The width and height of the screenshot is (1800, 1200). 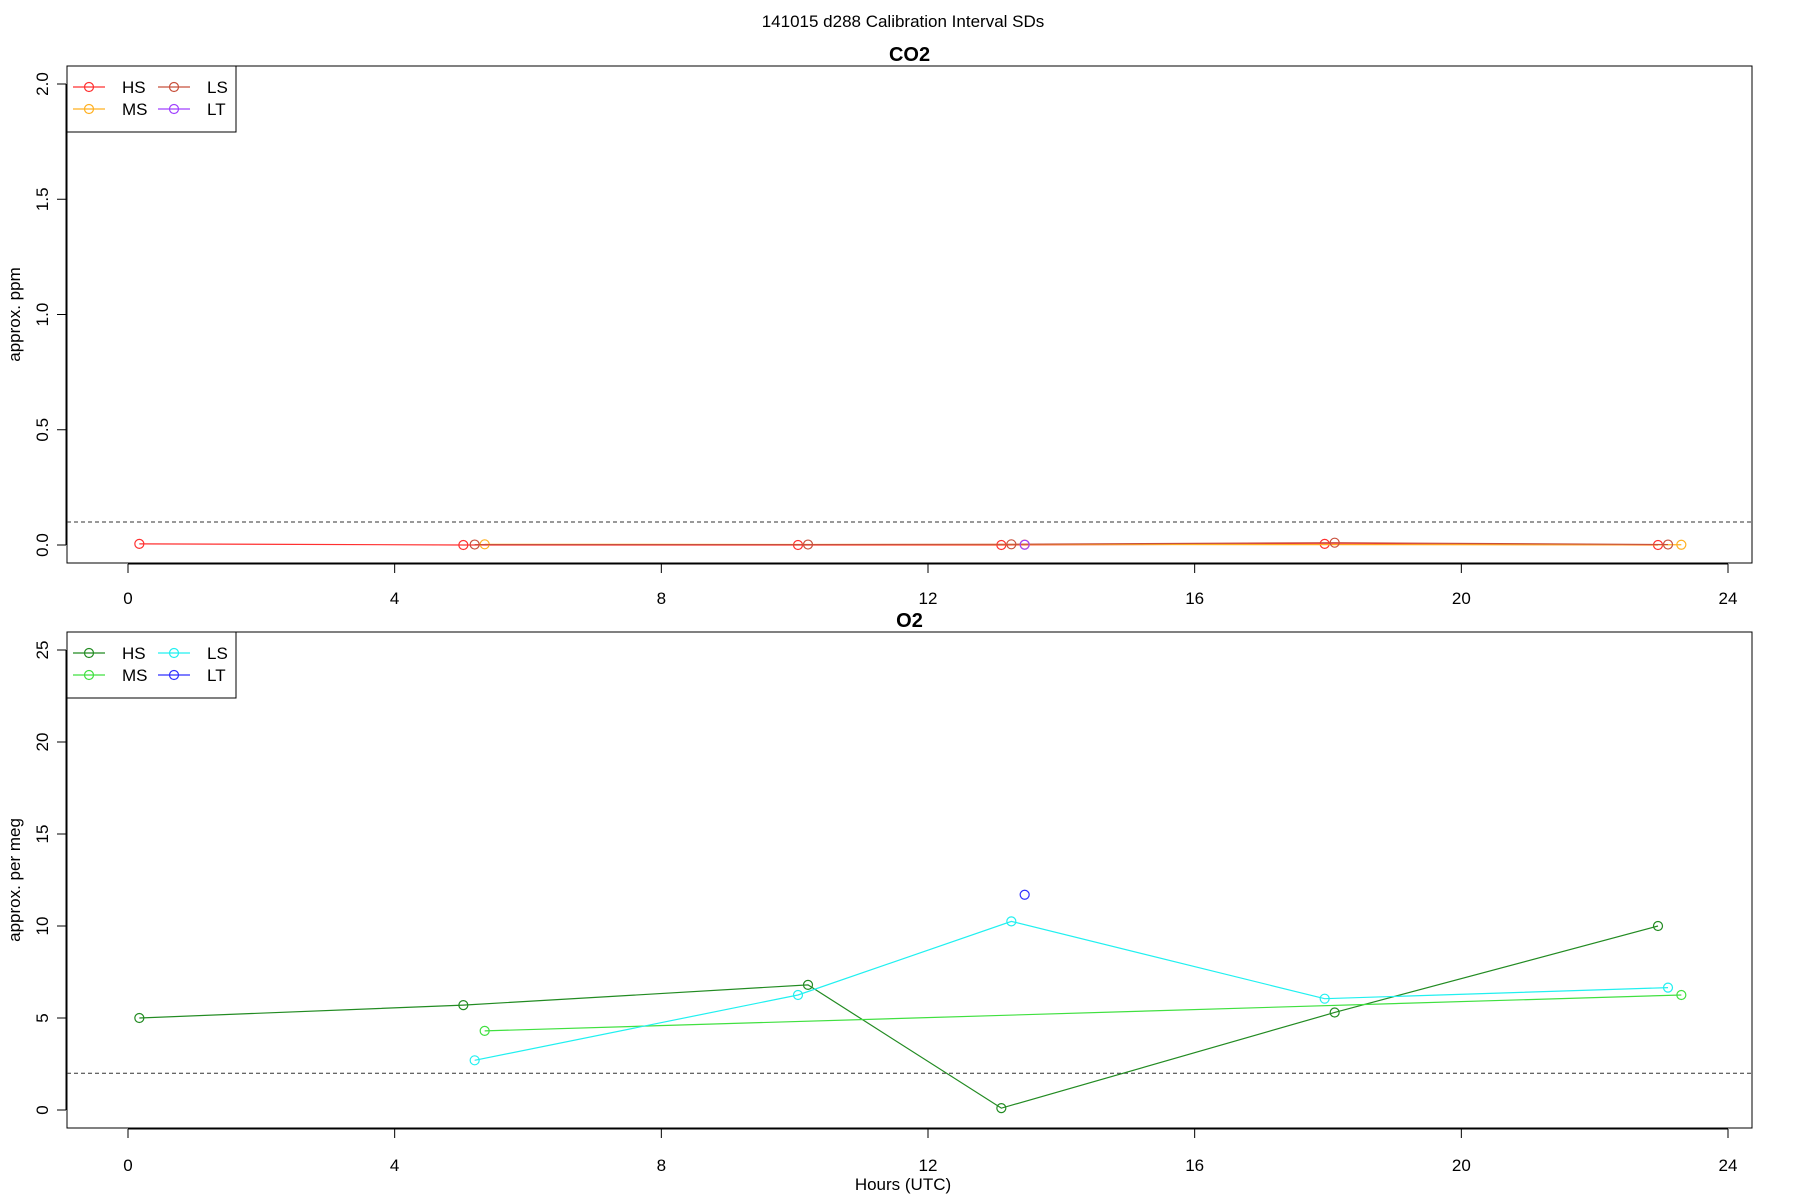 I want to click on series-ms, so click(x=1083, y=1012).